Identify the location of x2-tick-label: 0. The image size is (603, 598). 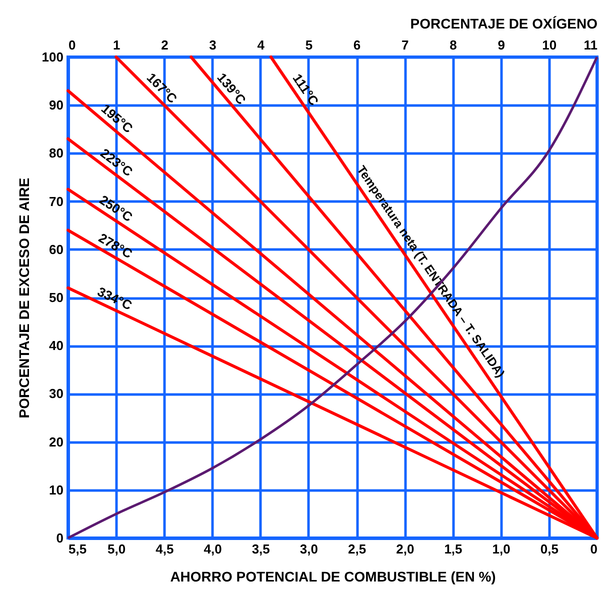
(72, 45).